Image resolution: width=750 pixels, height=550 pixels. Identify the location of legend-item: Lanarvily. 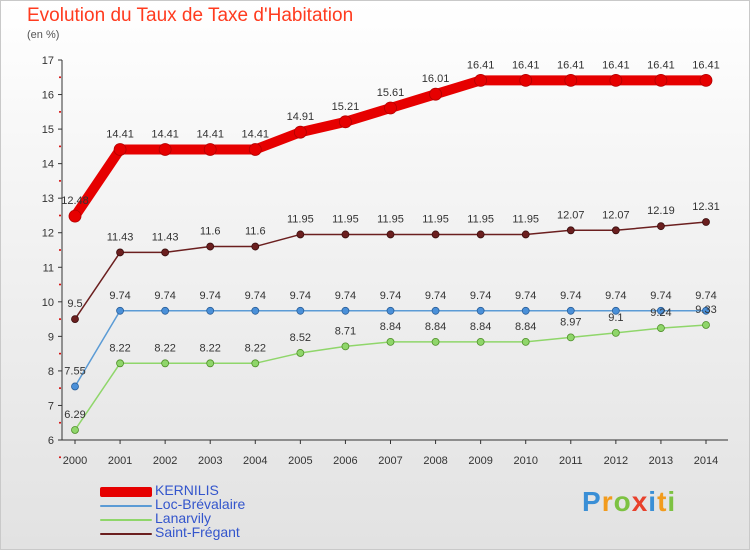
(210, 518).